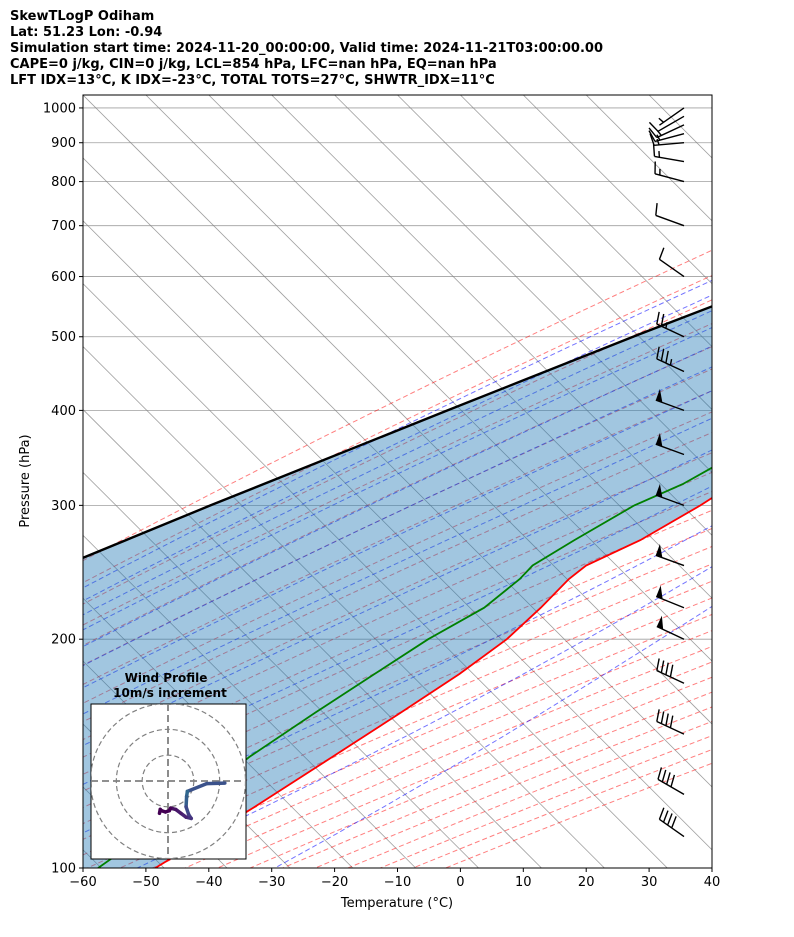  What do you see at coordinates (649, 882) in the screenshot?
I see `x-tick-label: 30` at bounding box center [649, 882].